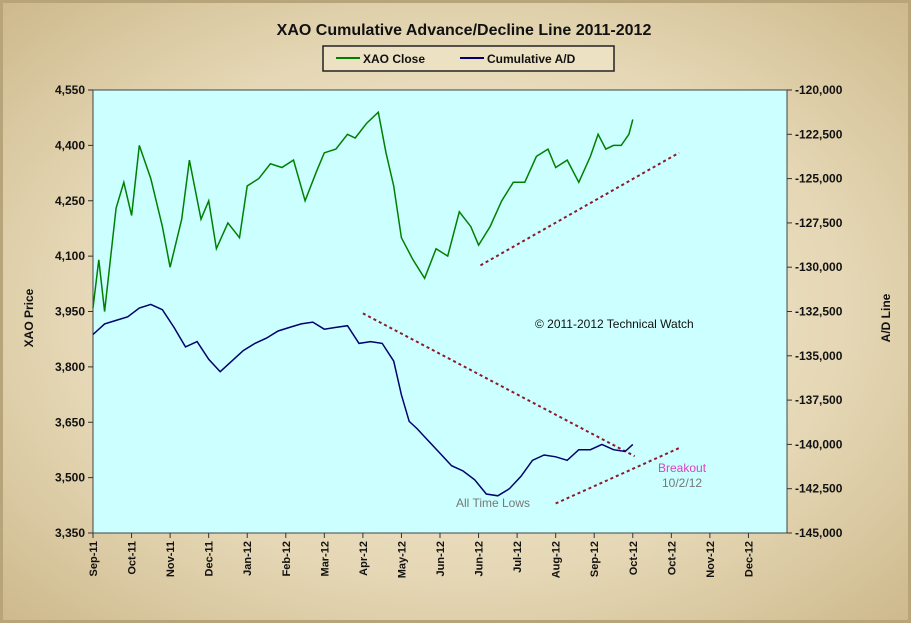  Describe the element at coordinates (819, 533) in the screenshot. I see `y-right-tick-label: -145,000` at that location.